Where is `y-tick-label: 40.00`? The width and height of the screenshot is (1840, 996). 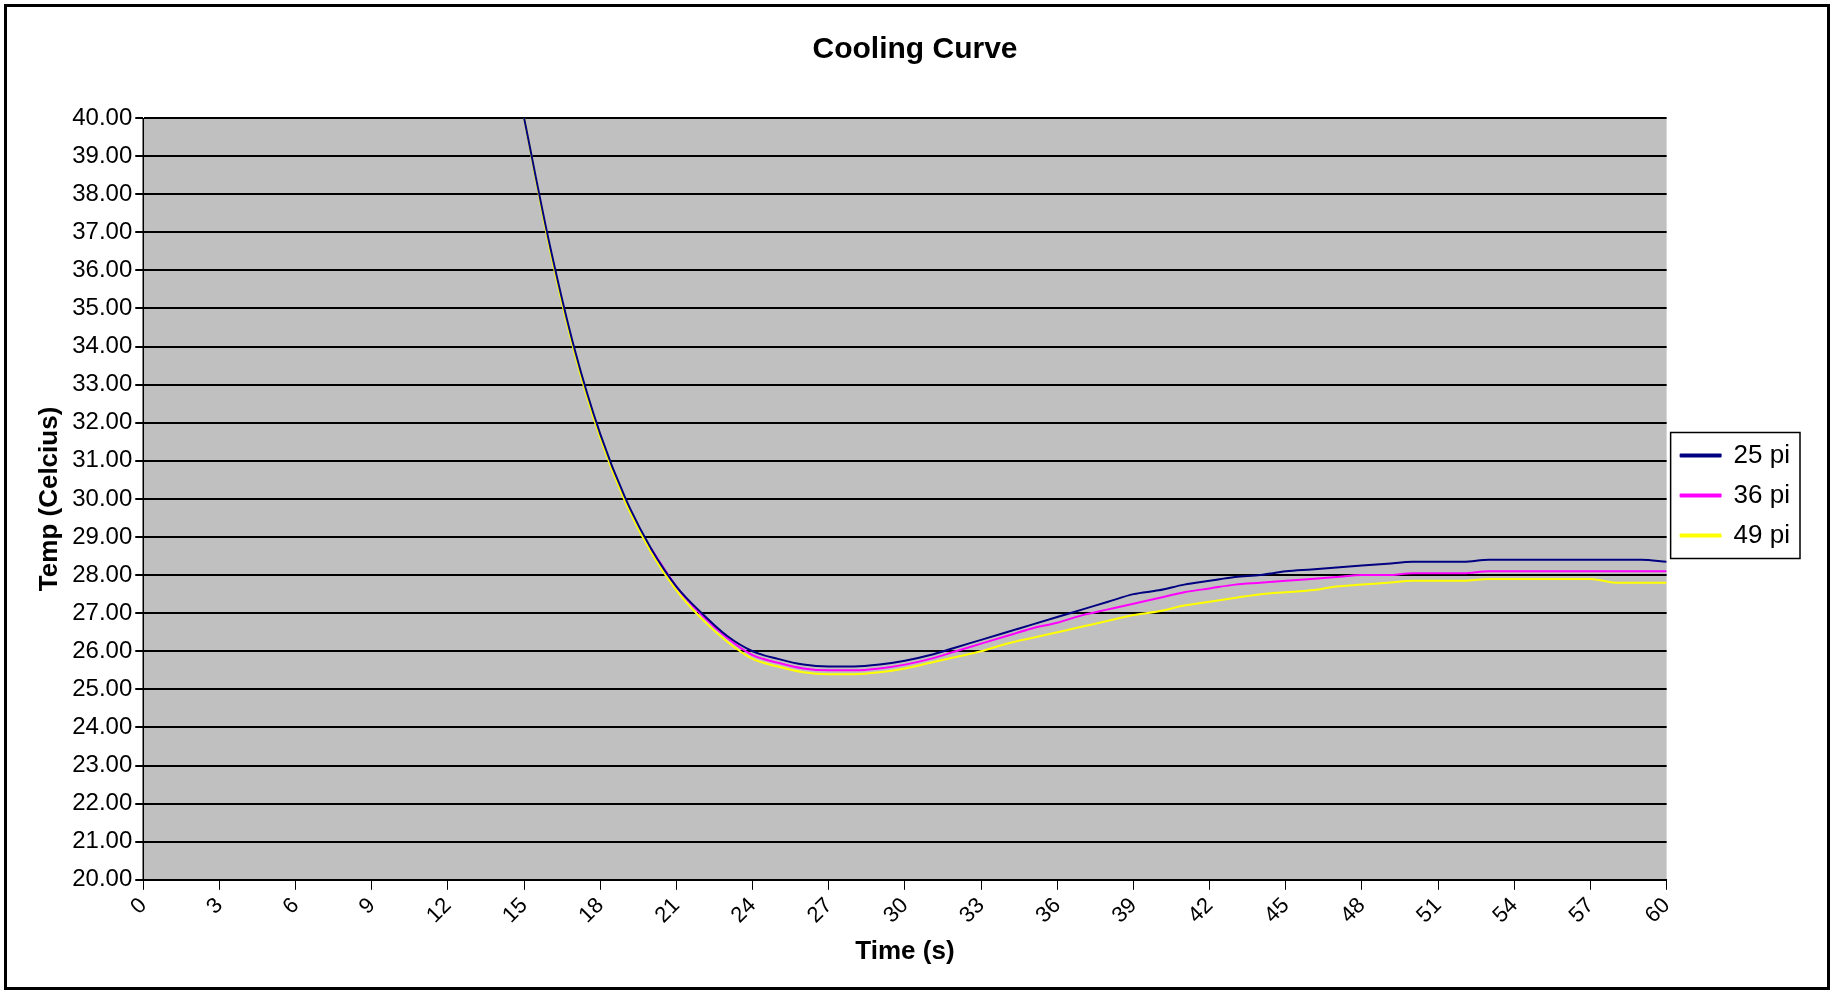 y-tick-label: 40.00 is located at coordinates (102, 116).